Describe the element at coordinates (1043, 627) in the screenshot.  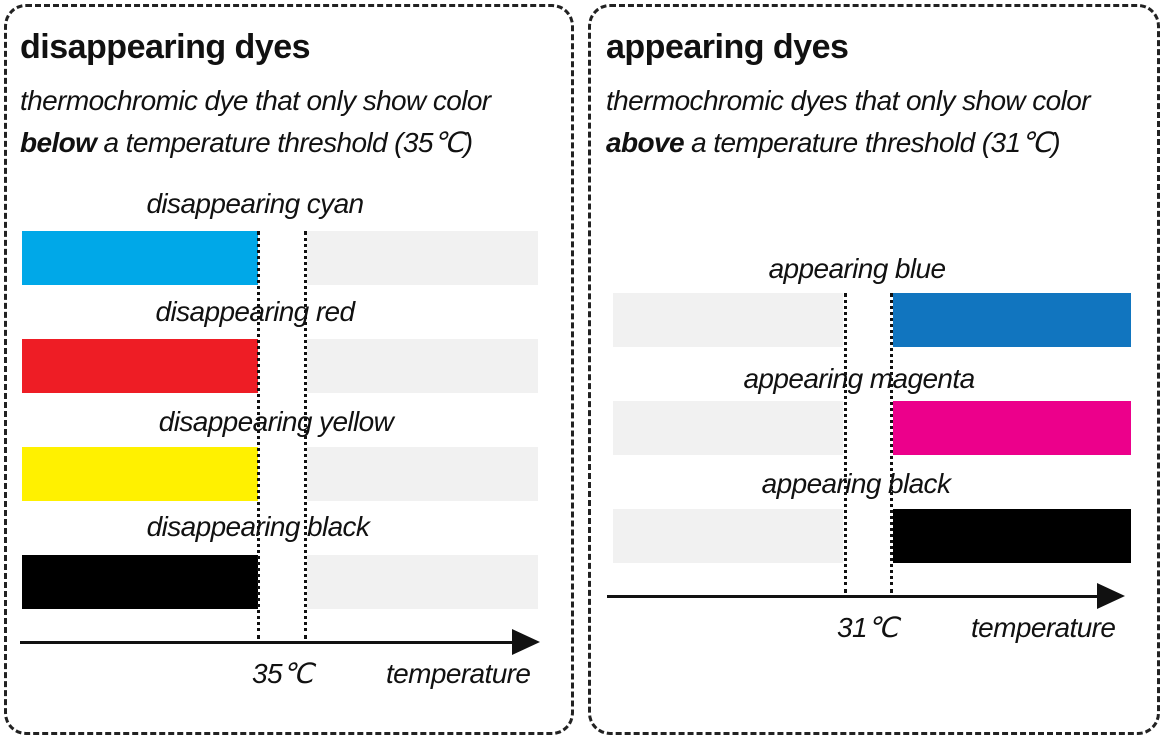
I see `temperature-axis-label-right: temperature` at that location.